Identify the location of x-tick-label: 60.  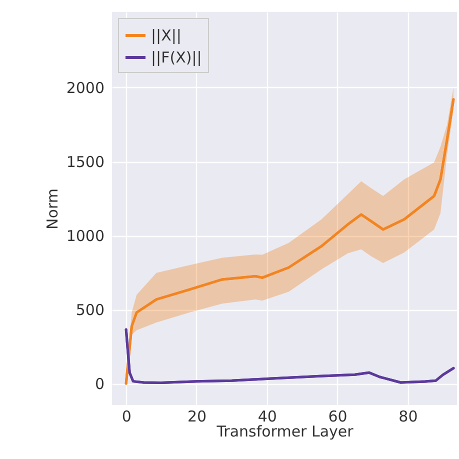
(338, 417).